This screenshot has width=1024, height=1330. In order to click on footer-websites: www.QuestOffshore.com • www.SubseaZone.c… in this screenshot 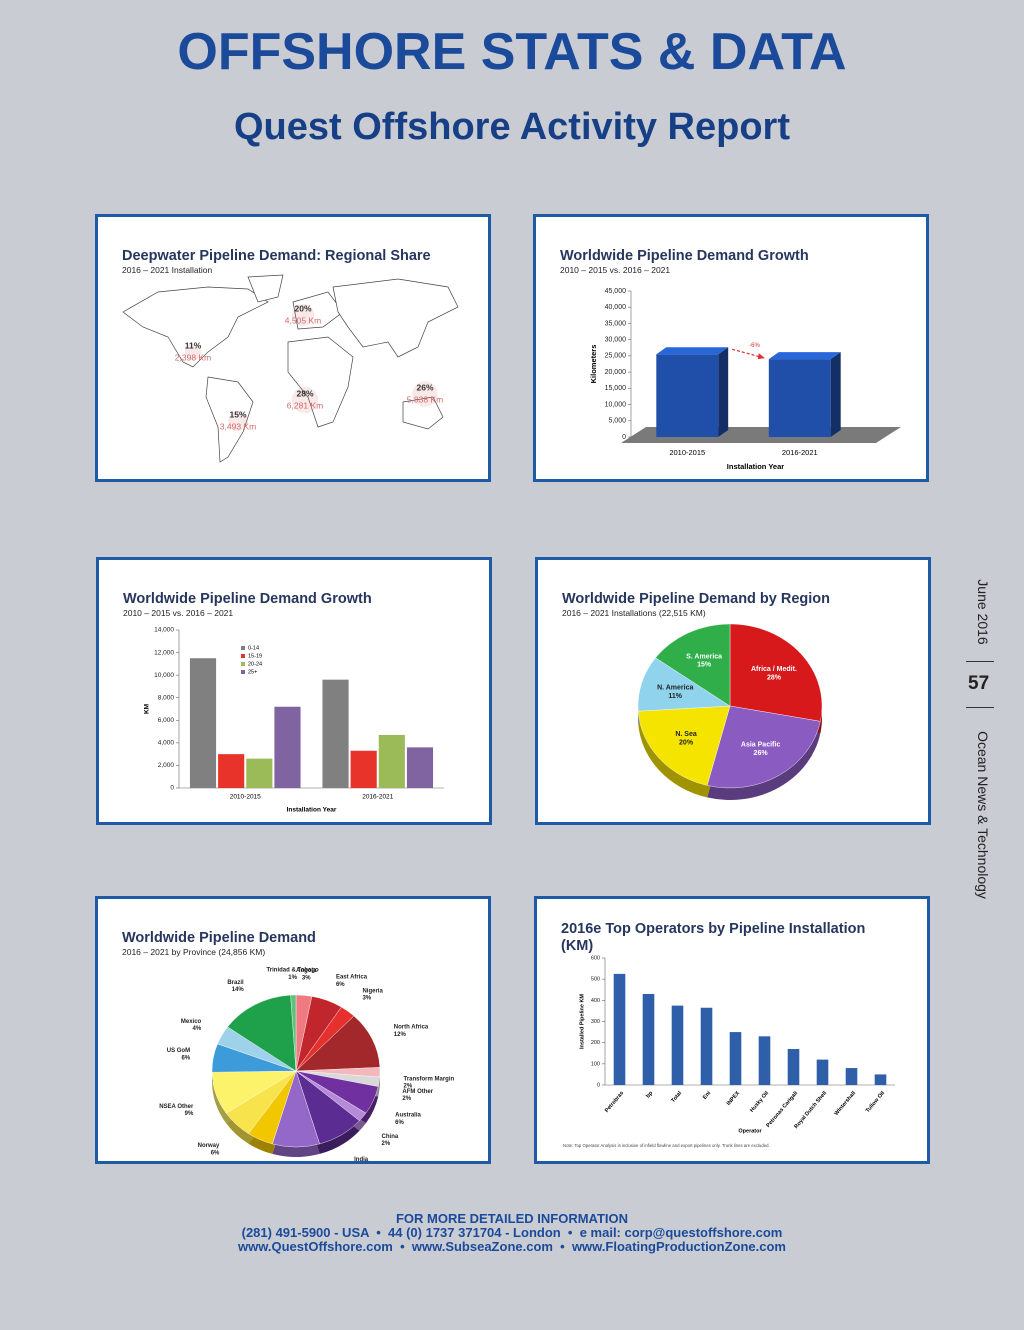, I will do `click(512, 1246)`.